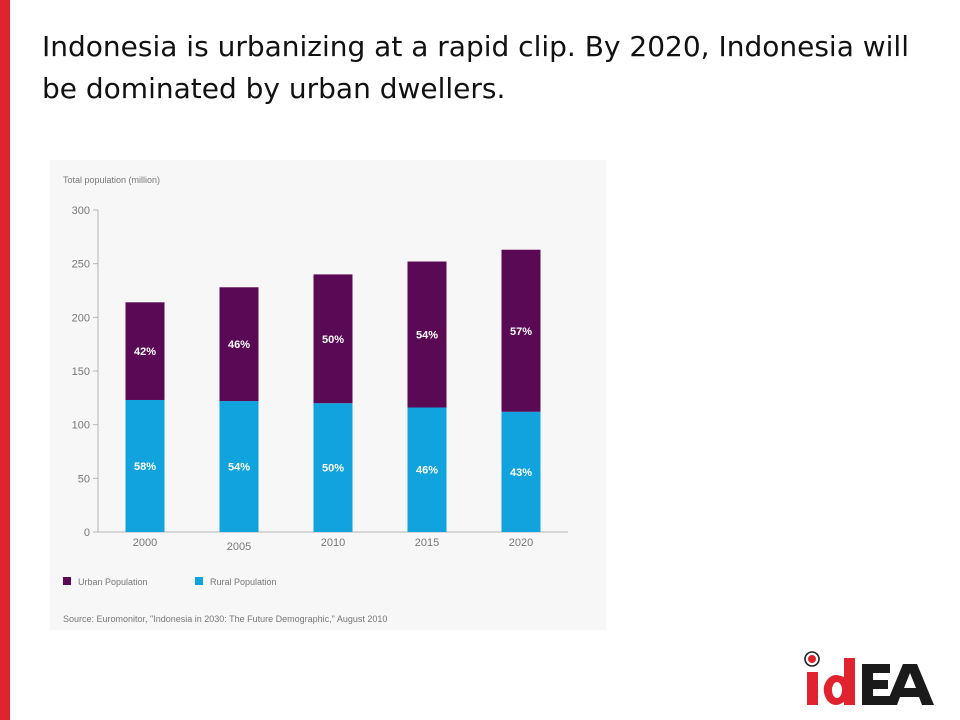 This screenshot has height=720, width=960. I want to click on data-label-urban: 46%, so click(239, 345).